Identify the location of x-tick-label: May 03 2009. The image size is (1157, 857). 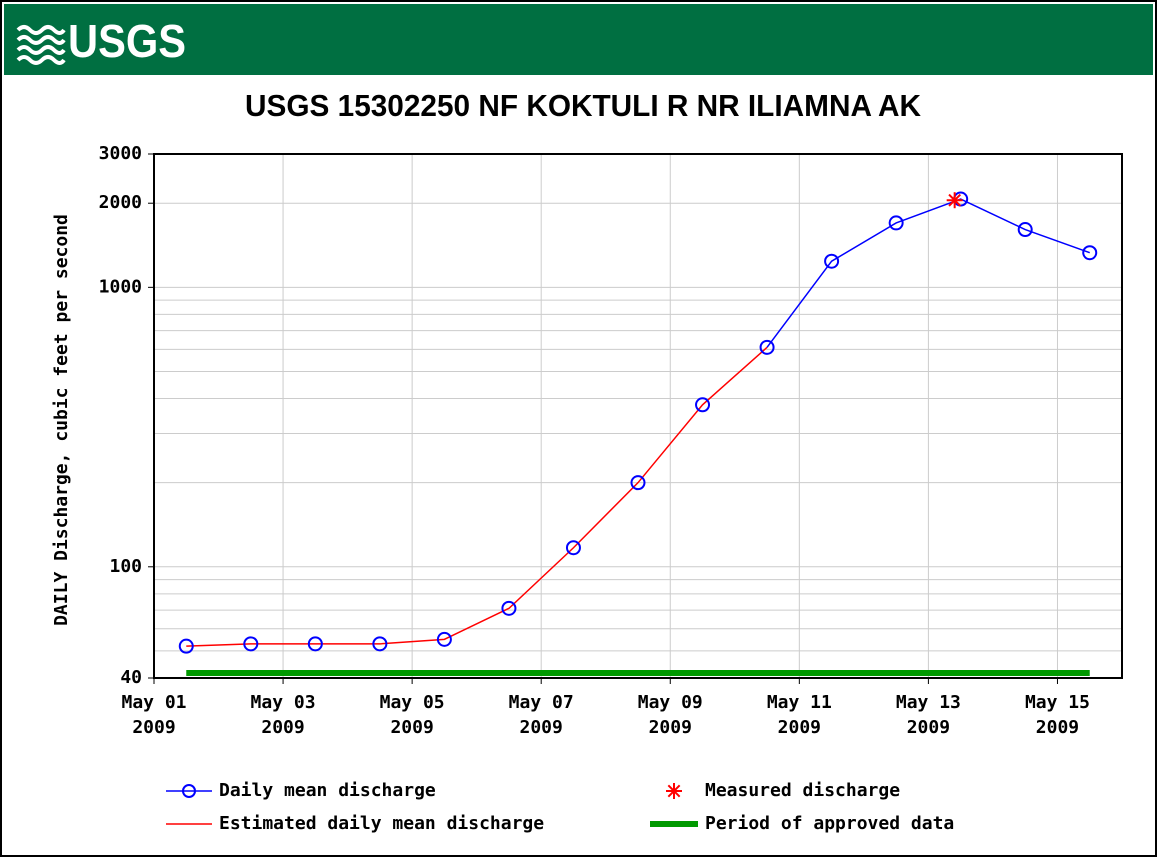
(283, 715).